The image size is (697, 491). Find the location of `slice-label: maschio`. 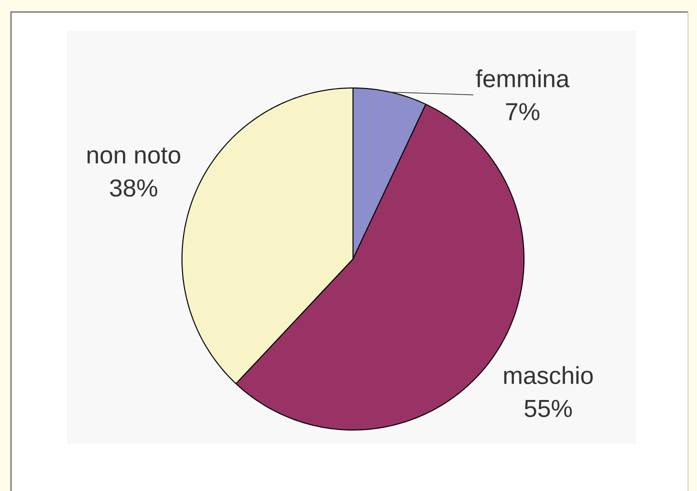

slice-label: maschio is located at coordinates (548, 375).